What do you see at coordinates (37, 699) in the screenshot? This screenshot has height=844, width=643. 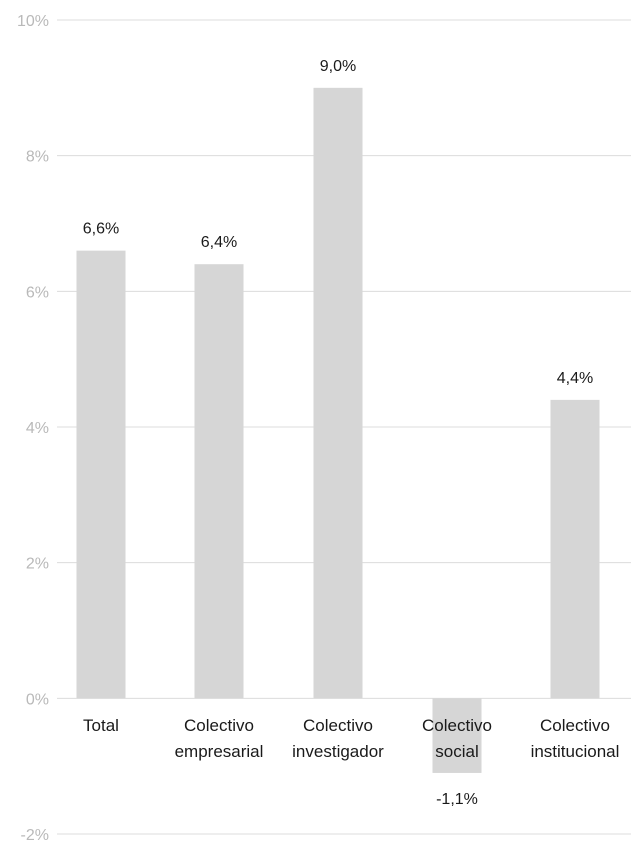 I see `y-tick-label: 0%` at bounding box center [37, 699].